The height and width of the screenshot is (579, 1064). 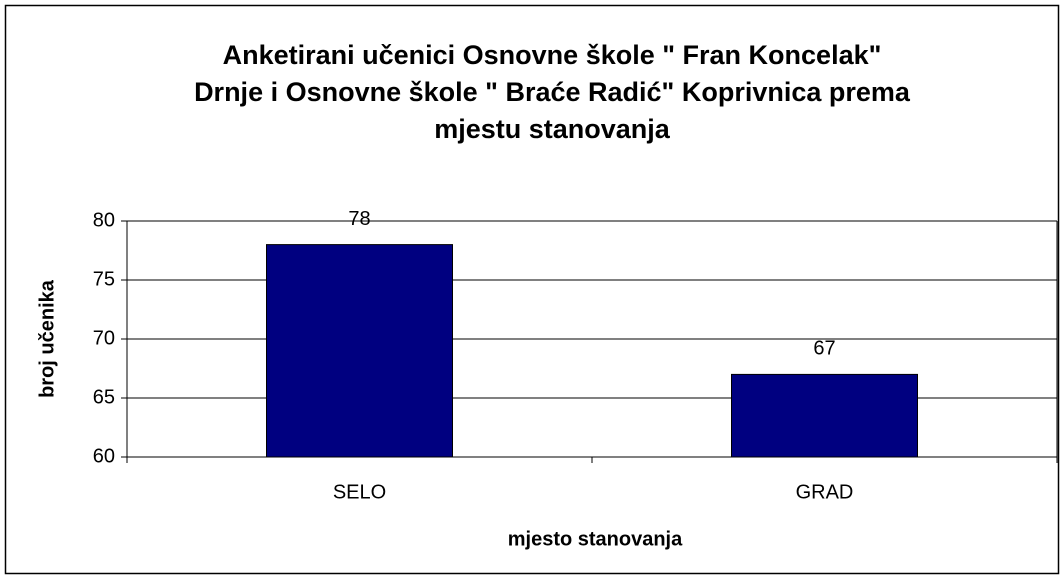 I want to click on y-axis-title: broj učenika, so click(x=47, y=338).